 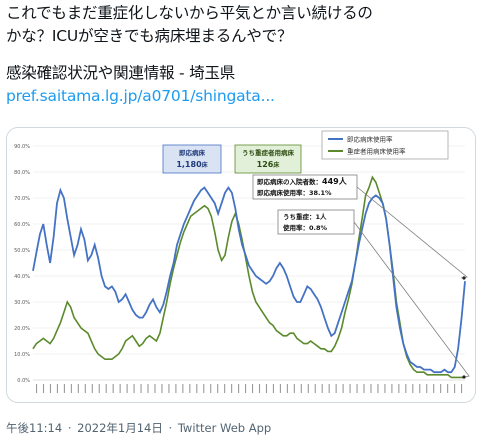 What do you see at coordinates (295, 227) in the screenshot?
I see `annotation2-label2: 使用率：` at bounding box center [295, 227].